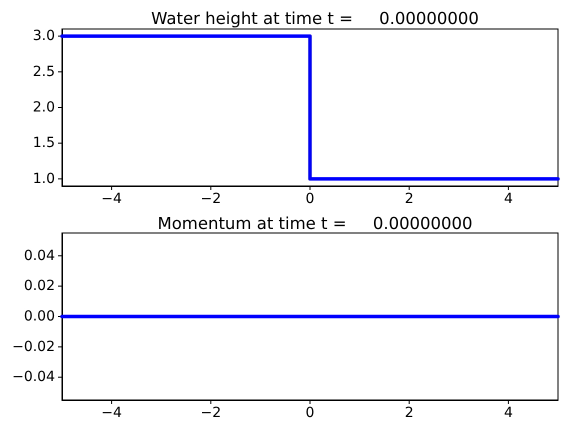  Describe the element at coordinates (43, 36) in the screenshot. I see `y-tick-label: 3.0` at that location.